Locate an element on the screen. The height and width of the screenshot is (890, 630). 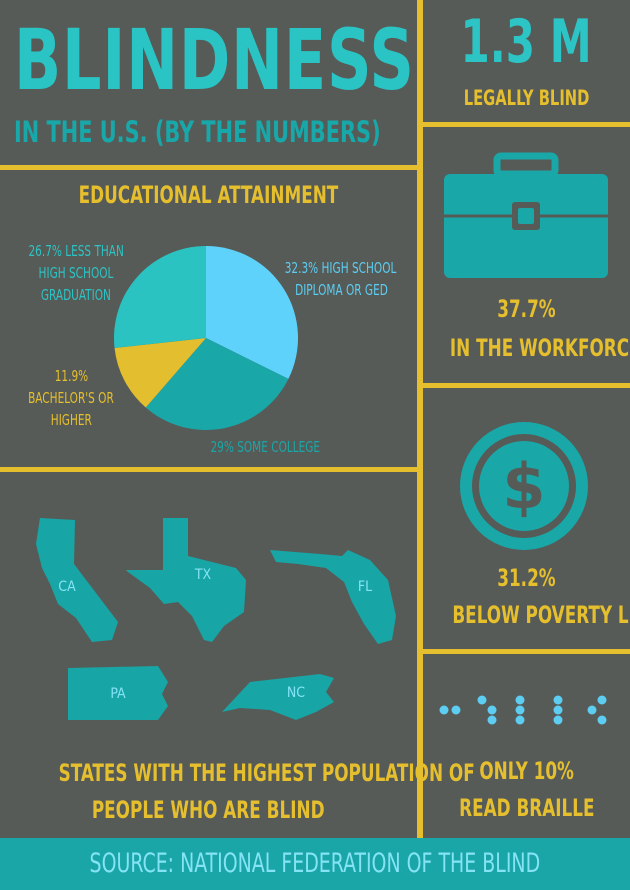
education-heading: EDUCATIONAL ATTAINMENT is located at coordinates (208, 195).